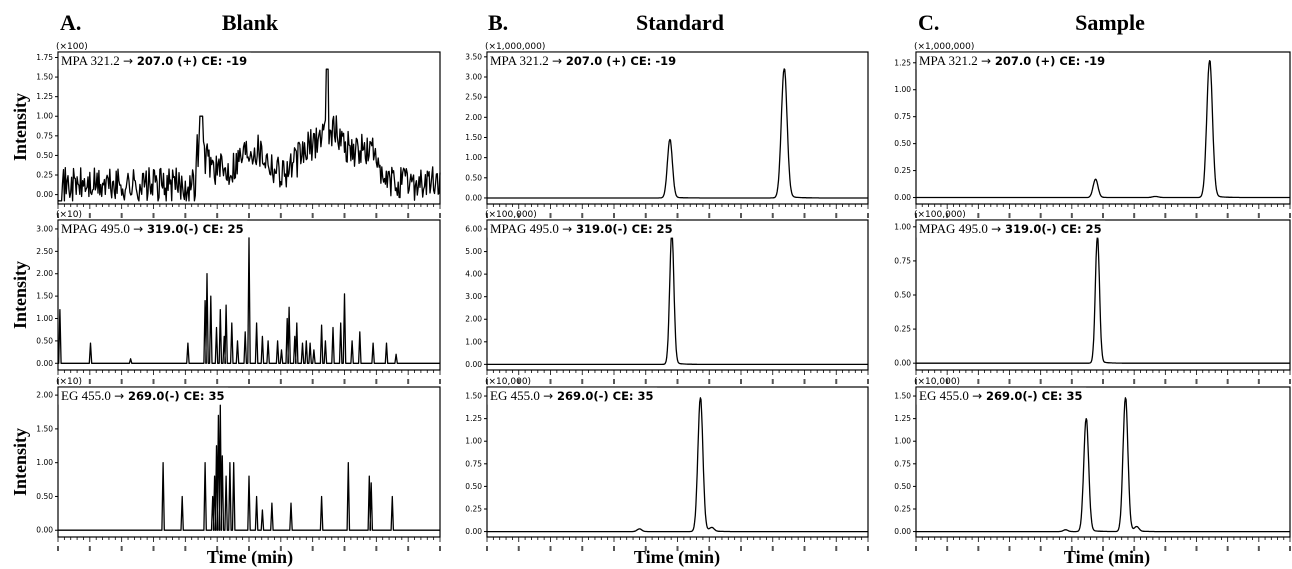  Describe the element at coordinates (44, 57) in the screenshot. I see `y-tick-label: 1.75` at that location.